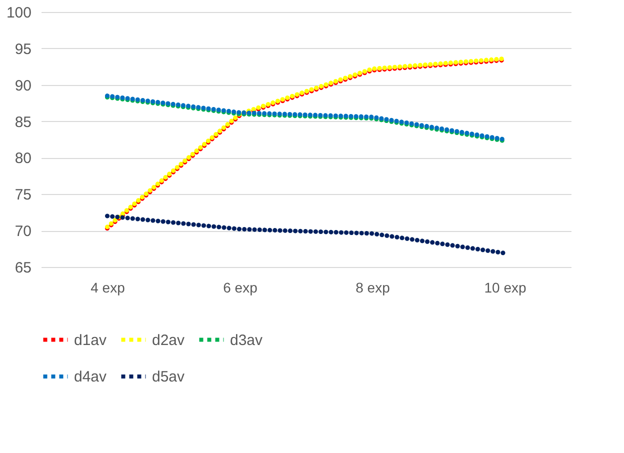  Describe the element at coordinates (23, 49) in the screenshot. I see `y-tick-label: 95` at that location.